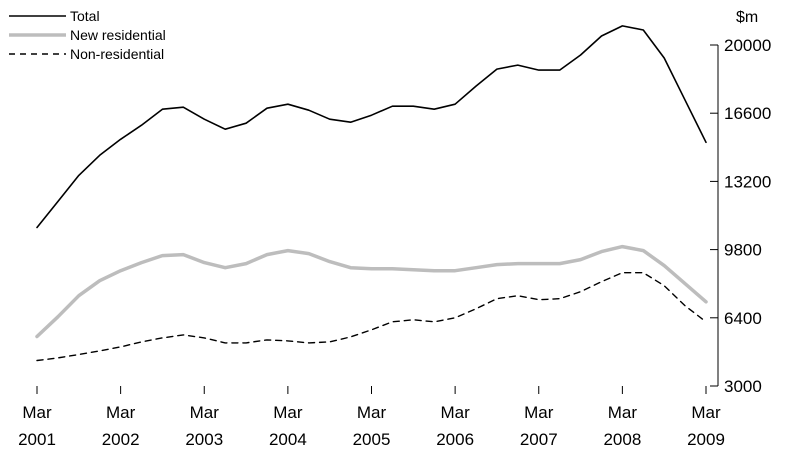 The image size is (791, 452). I want to click on x-tick-label-year: 2002, so click(121, 439).